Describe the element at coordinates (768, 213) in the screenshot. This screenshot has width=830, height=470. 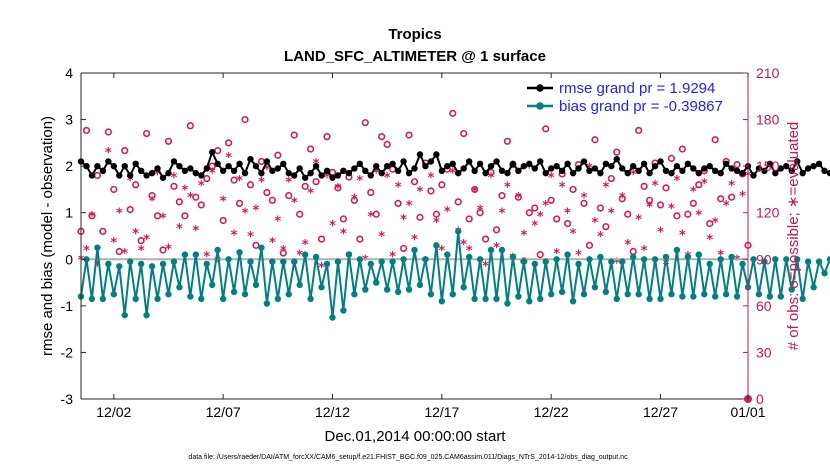
I see `right-y-tick-label: 120` at that location.